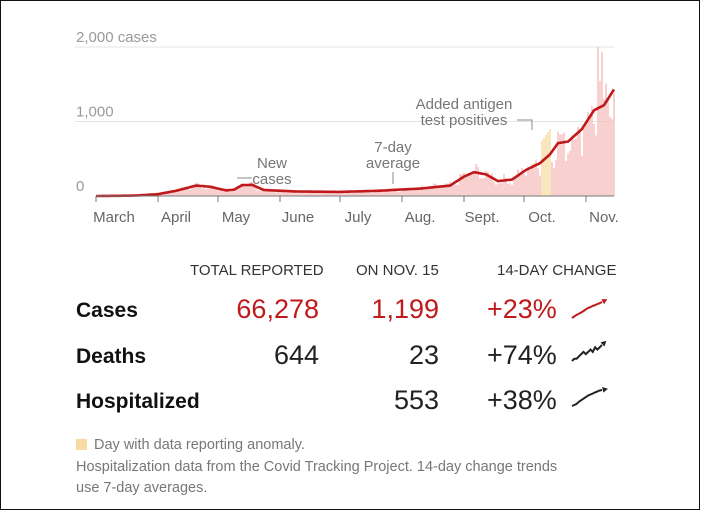 Image resolution: width=702 pixels, height=512 pixels. Describe the element at coordinates (277, 309) in the screenshot. I see `cases-total: 66,278` at that location.